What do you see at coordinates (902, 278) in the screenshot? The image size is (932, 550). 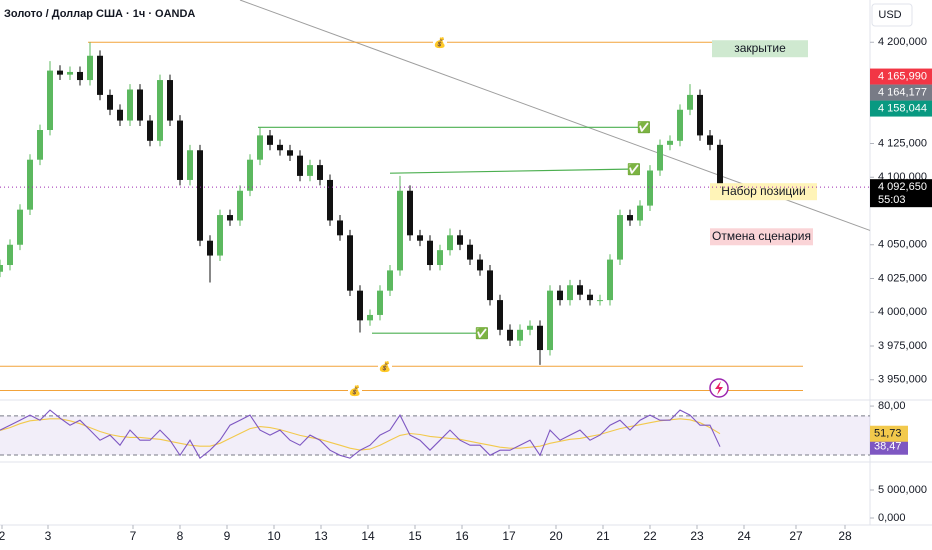 I see `y-tick-label: 4 025,000` at bounding box center [902, 278].